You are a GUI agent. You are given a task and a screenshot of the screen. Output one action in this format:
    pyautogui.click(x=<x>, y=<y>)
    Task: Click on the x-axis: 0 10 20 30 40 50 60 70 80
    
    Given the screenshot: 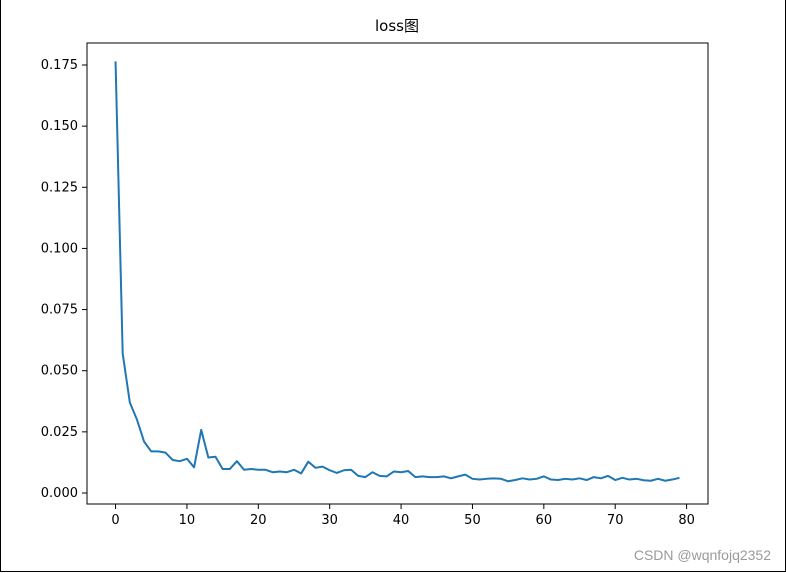 What is the action you would take?
    pyautogui.click(x=403, y=516)
    